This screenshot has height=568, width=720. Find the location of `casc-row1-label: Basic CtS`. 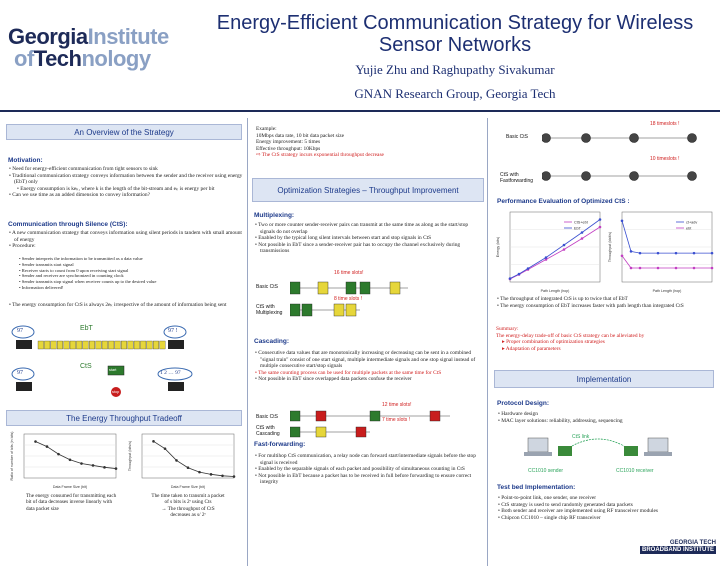

casc-row1-label: Basic CtS is located at coordinates (267, 417).